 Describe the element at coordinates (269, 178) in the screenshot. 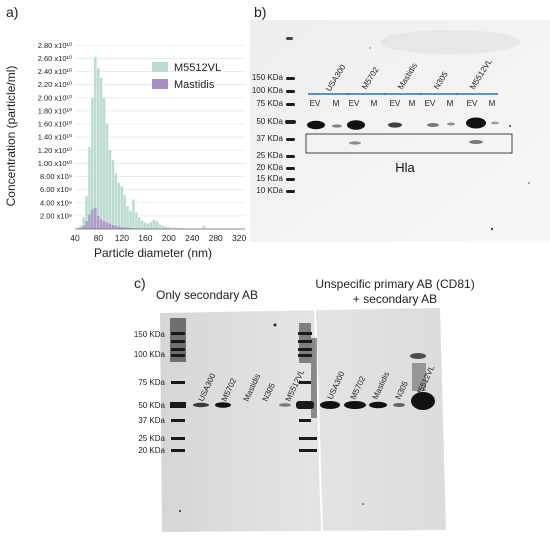

I see `ladder-label-15: 15 KDa` at that location.